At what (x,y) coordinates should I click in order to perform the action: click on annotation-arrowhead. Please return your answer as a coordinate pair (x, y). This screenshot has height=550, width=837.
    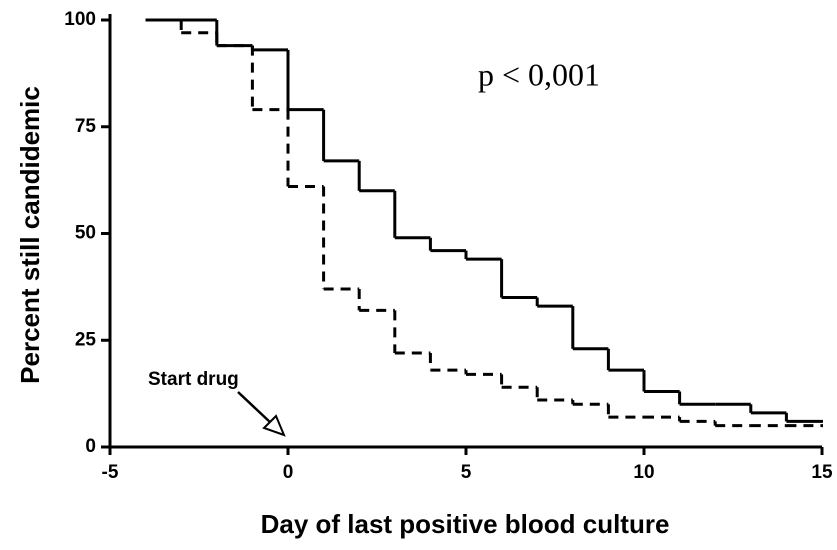
    Looking at the image, I should click on (274, 425).